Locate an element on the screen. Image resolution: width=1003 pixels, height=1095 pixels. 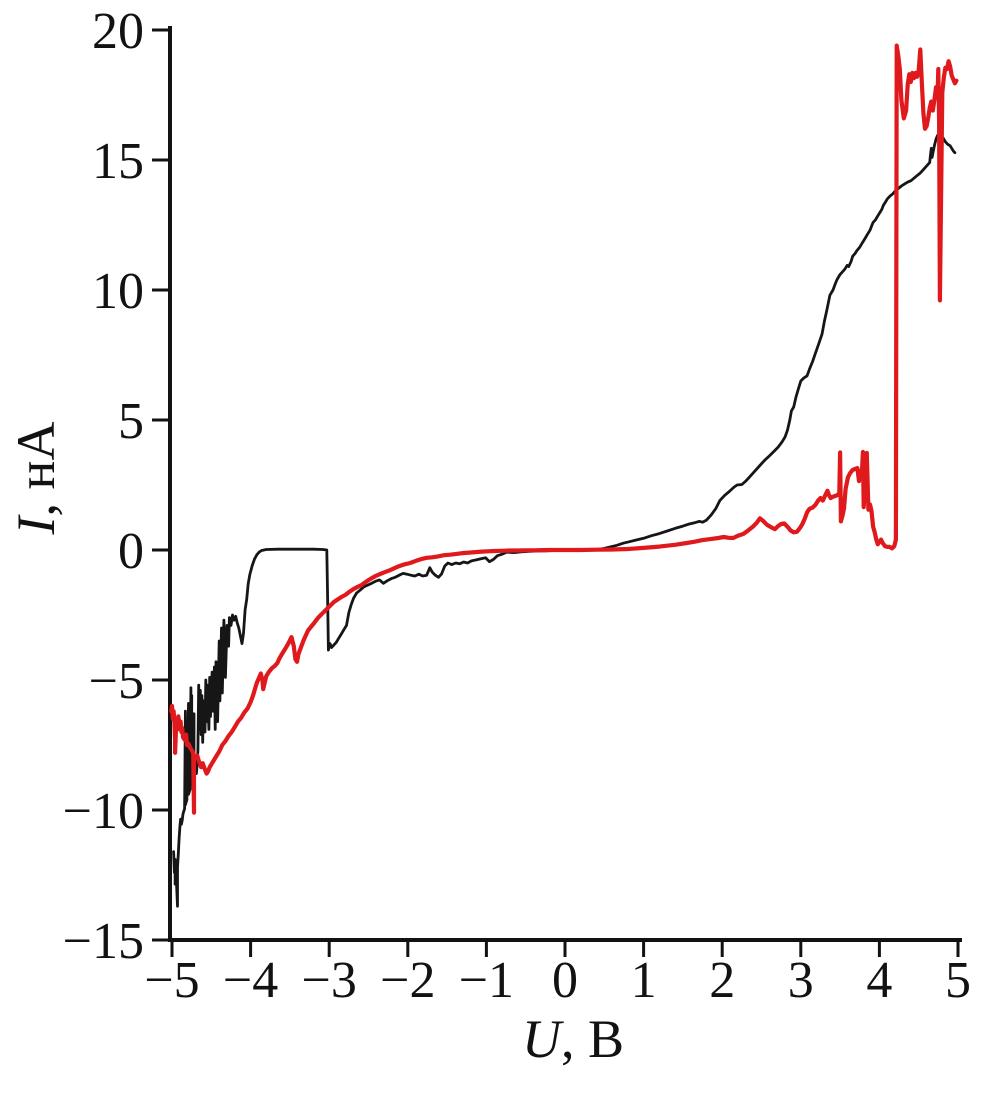
y-tick-label: −15 is located at coordinates (103, 941).